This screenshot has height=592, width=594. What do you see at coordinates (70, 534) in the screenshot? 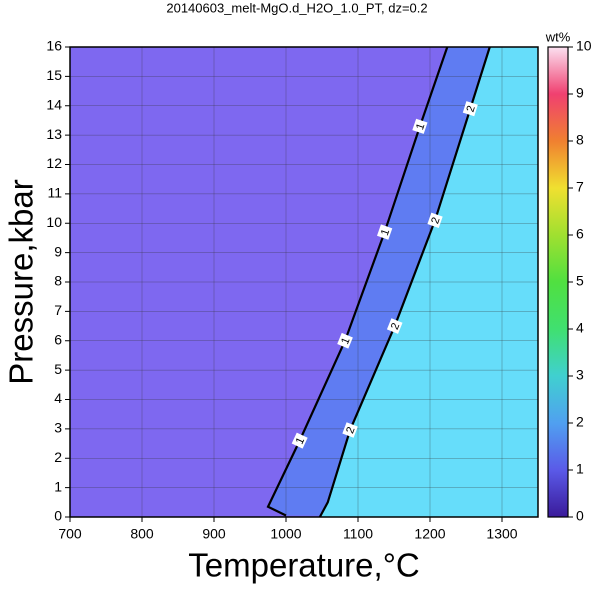
I see `x-tick-label: 700` at bounding box center [70, 534].